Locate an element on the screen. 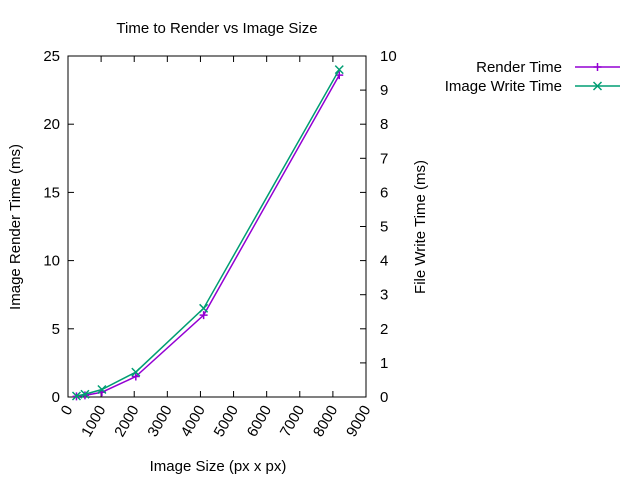 The image size is (640, 480). x-tick-label: 5000 is located at coordinates (226, 421).